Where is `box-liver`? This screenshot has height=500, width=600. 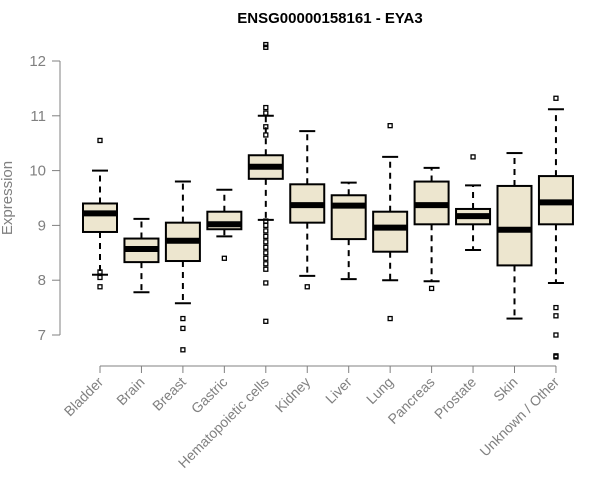
box-liver is located at coordinates (348, 231).